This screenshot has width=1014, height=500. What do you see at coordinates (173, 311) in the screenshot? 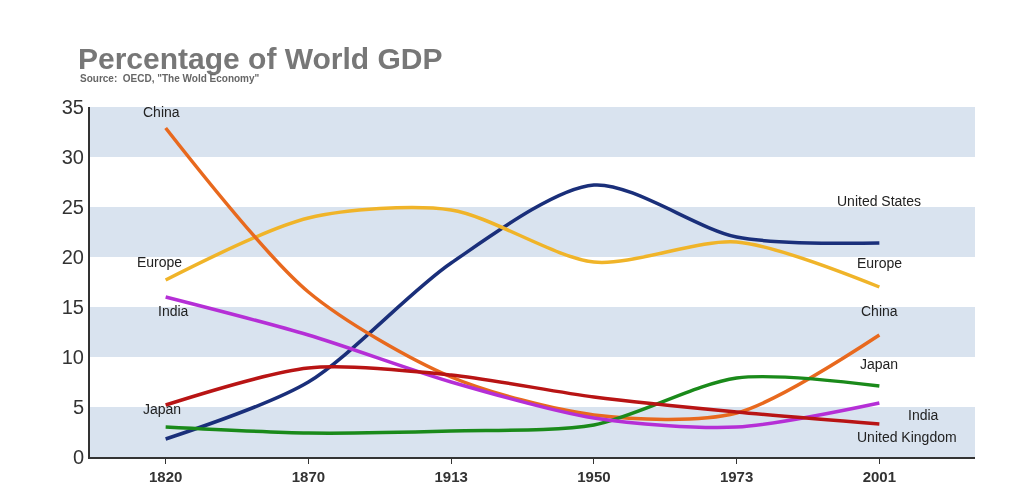
I see `annotation: India` at bounding box center [173, 311].